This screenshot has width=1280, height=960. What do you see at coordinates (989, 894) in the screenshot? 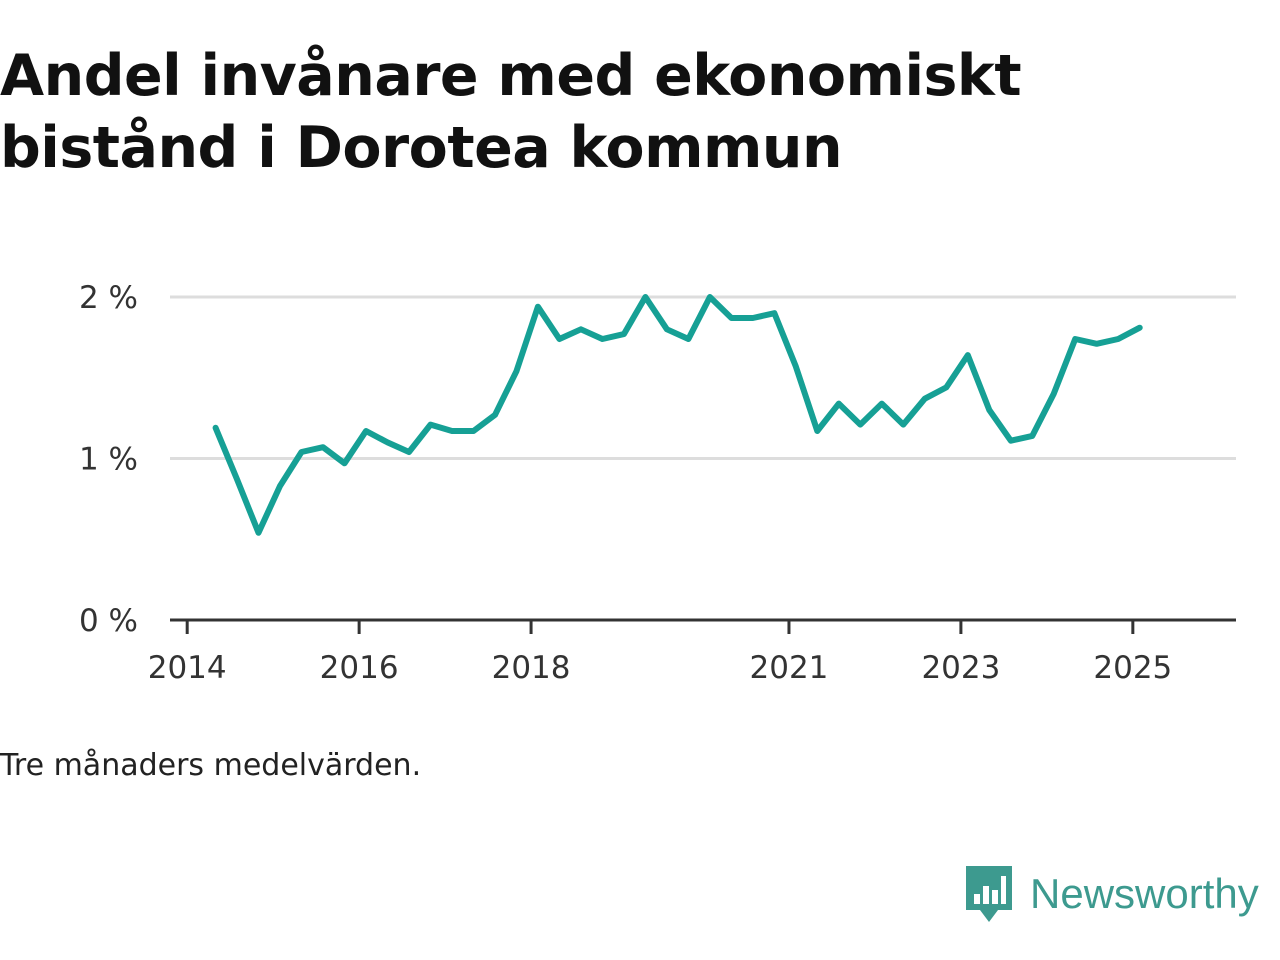
I see `newsworthy-logo-icon` at bounding box center [989, 894].